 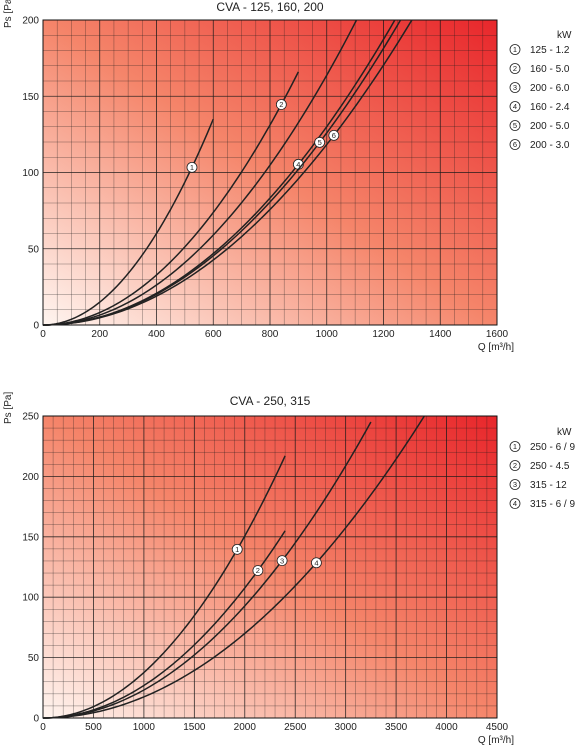 I want to click on chart1-y-tick-label: 100, so click(x=30, y=173).